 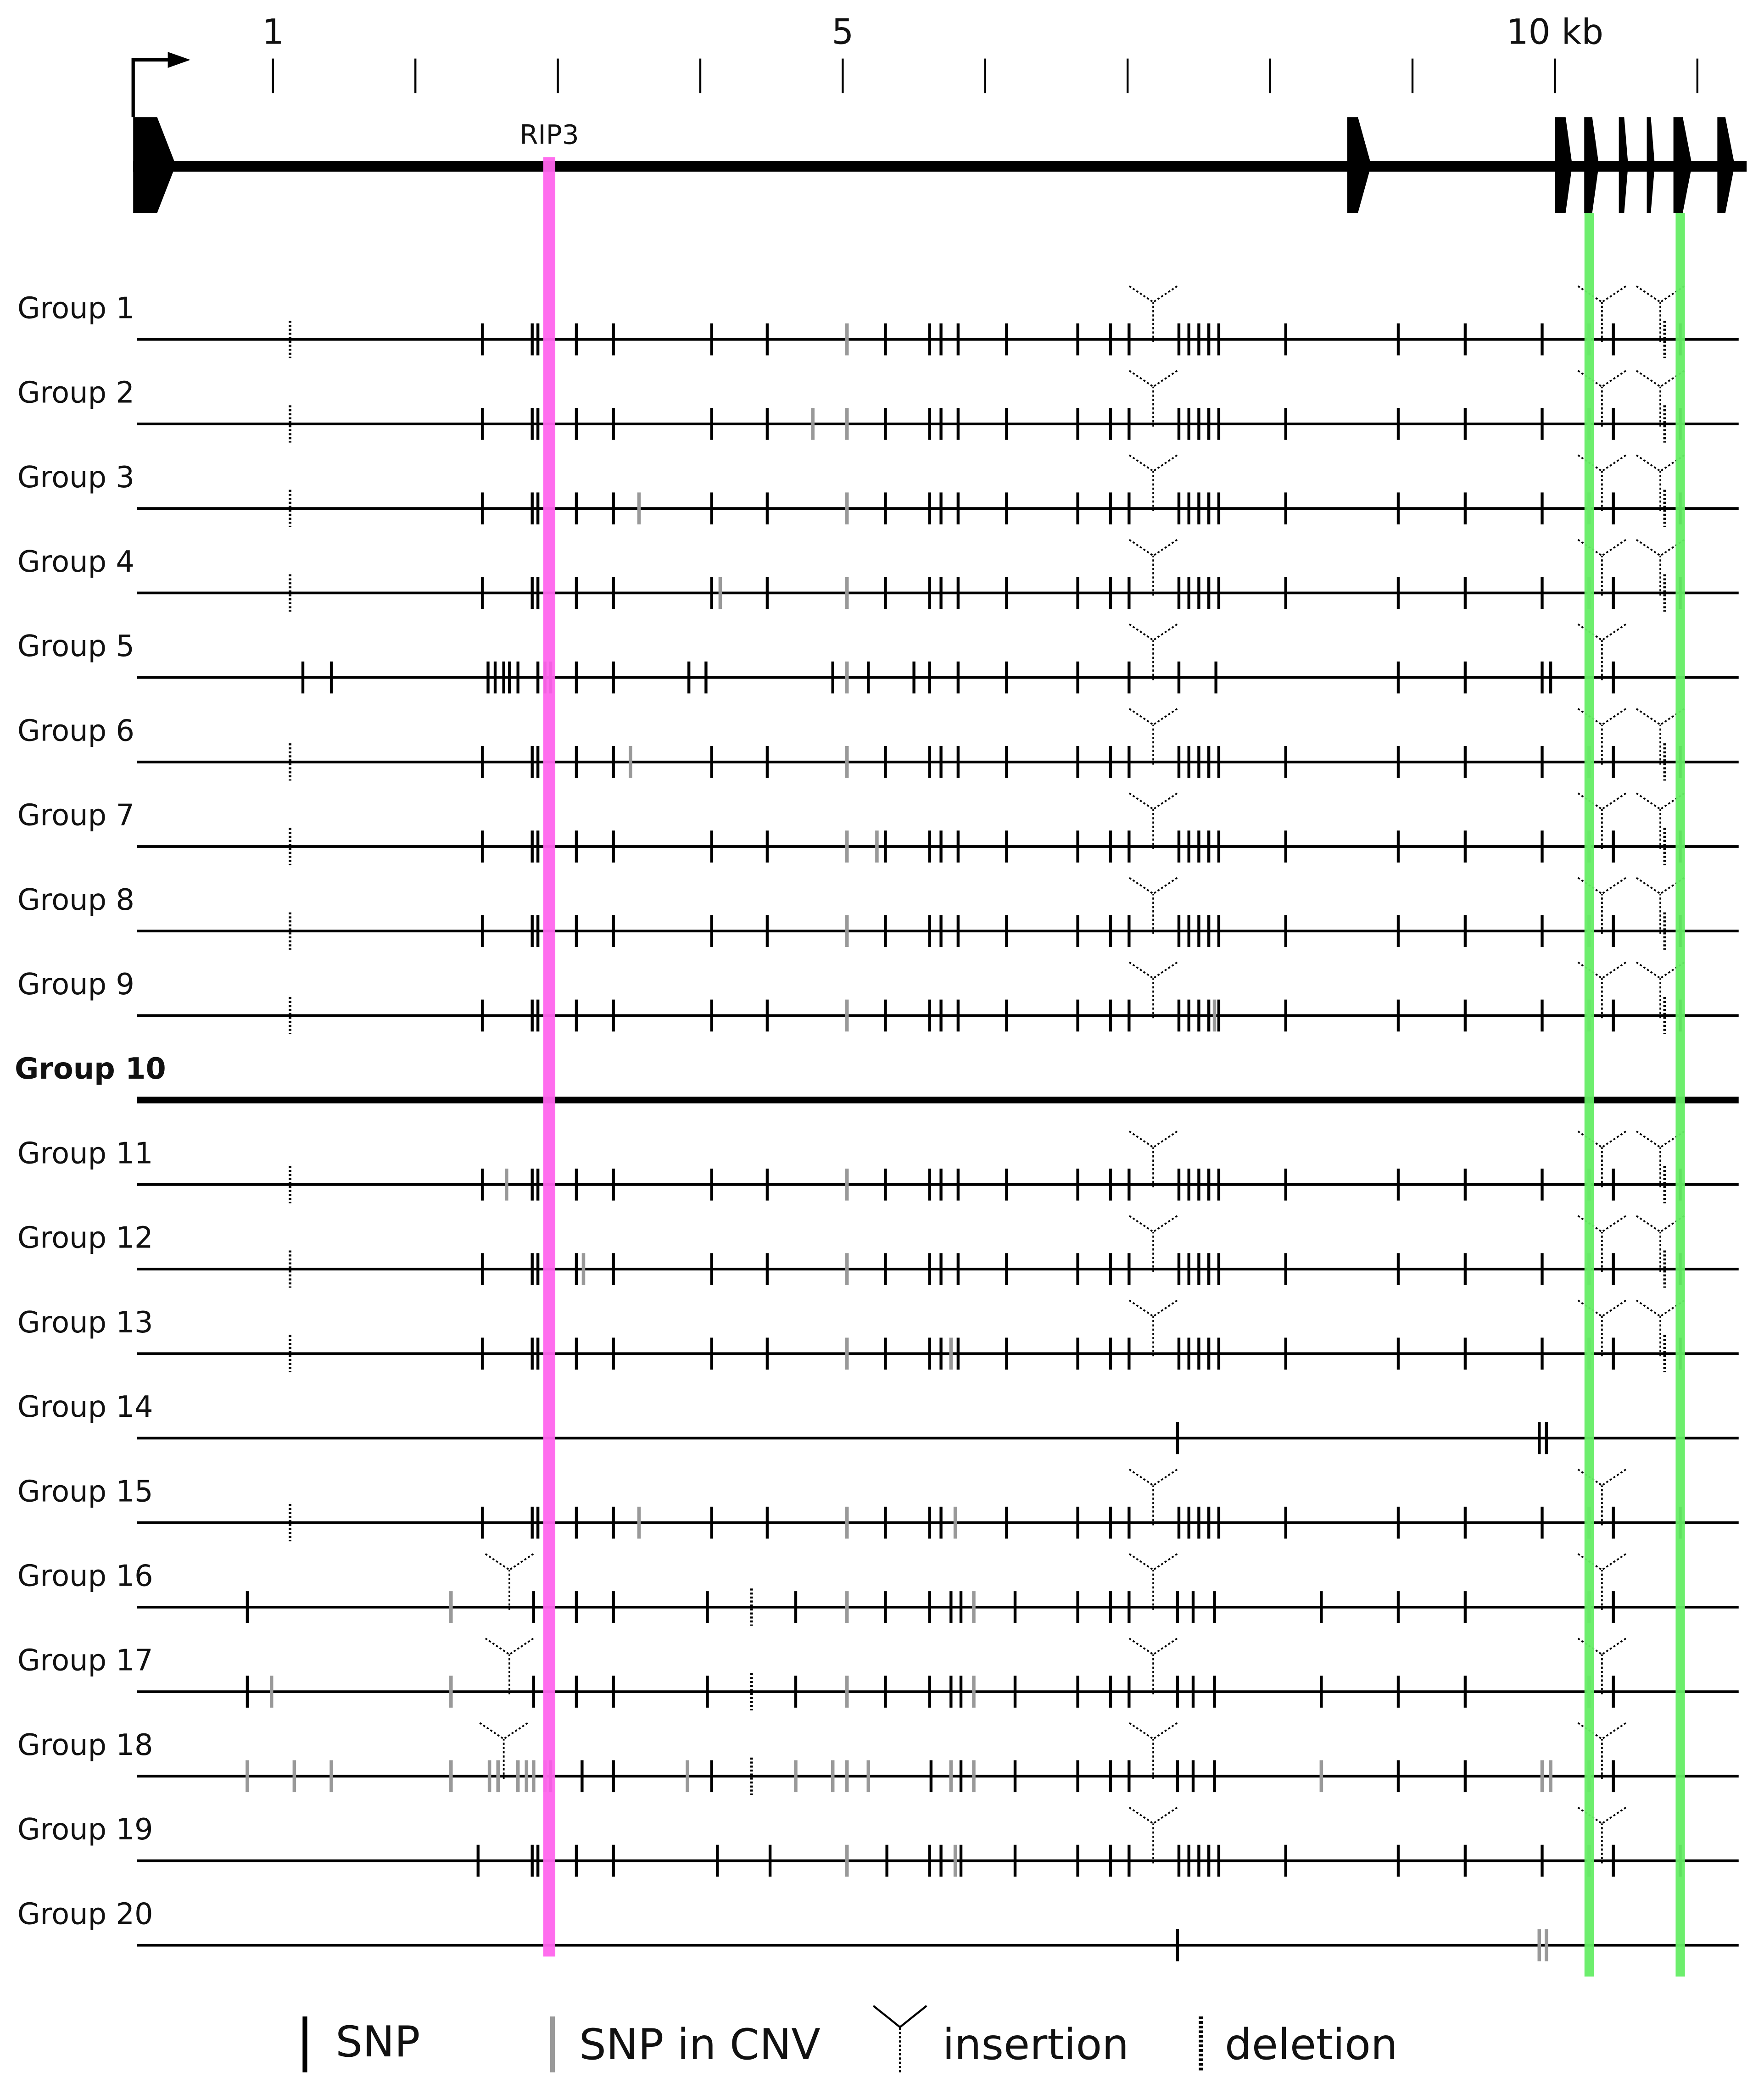 What do you see at coordinates (90, 1069) in the screenshot?
I see `group-label: Group 10` at bounding box center [90, 1069].